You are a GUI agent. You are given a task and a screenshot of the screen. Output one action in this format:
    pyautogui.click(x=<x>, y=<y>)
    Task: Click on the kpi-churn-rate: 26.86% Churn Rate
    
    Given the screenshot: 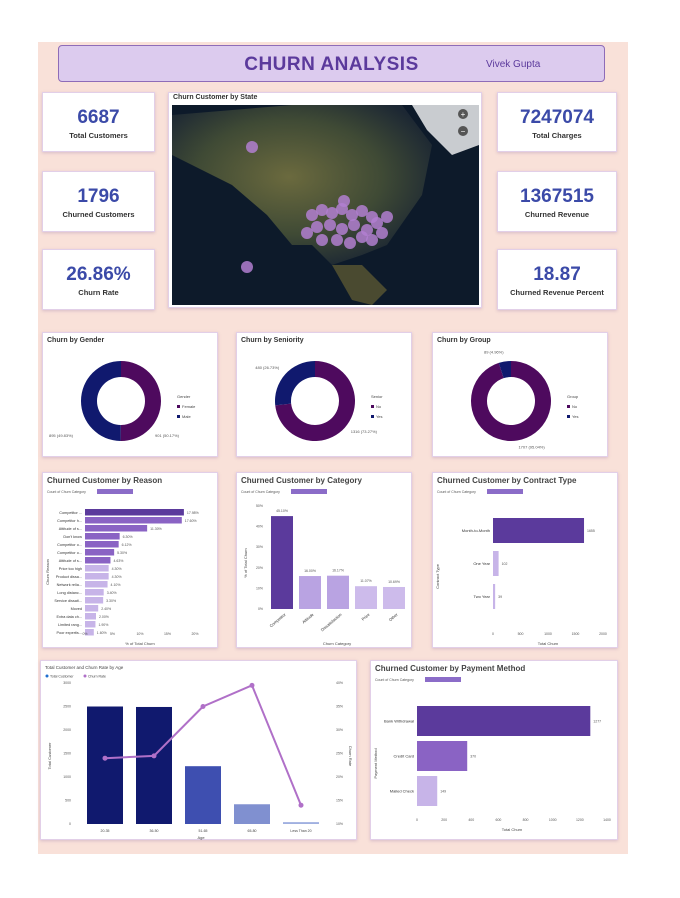 What is the action you would take?
    pyautogui.click(x=98, y=279)
    